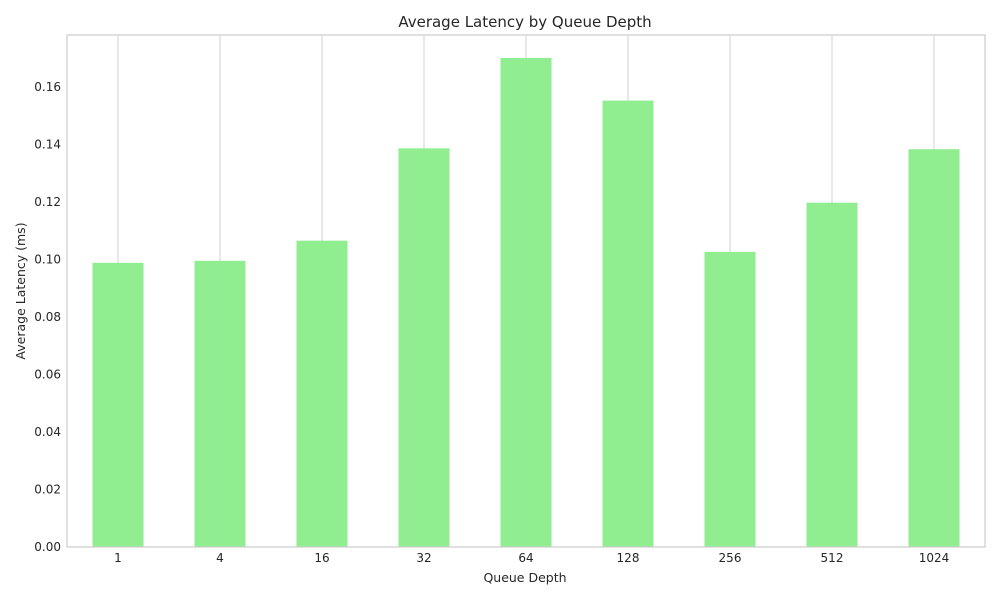 The image size is (1000, 600). What do you see at coordinates (423, 558) in the screenshot?
I see `x-tick-label-32: 32` at bounding box center [423, 558].